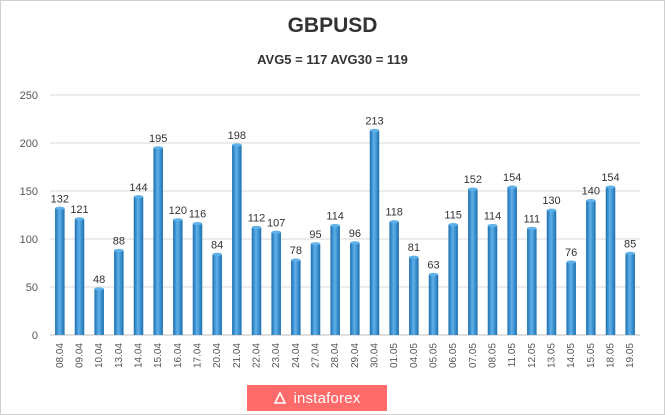 The image size is (665, 415). What do you see at coordinates (394, 355) in the screenshot?
I see `x-tick-label: 01.05` at bounding box center [394, 355].